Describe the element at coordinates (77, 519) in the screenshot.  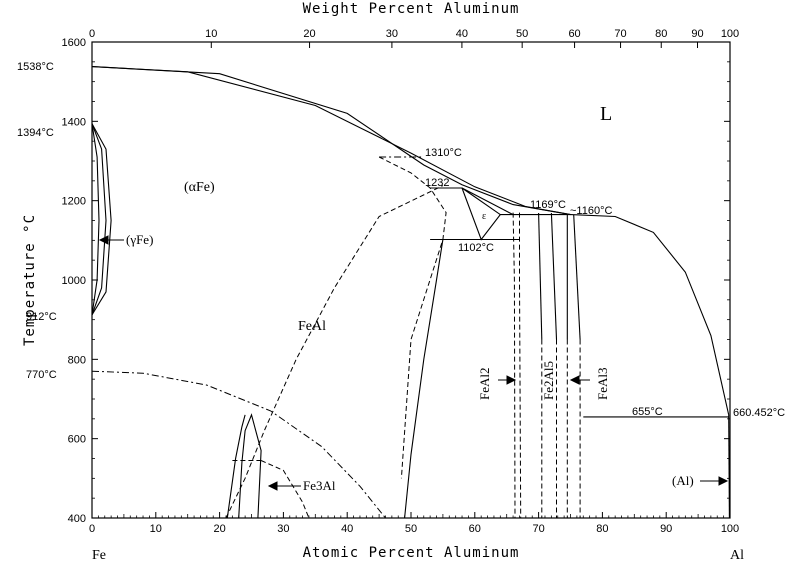
I see `y-tick-label: 400` at that location.